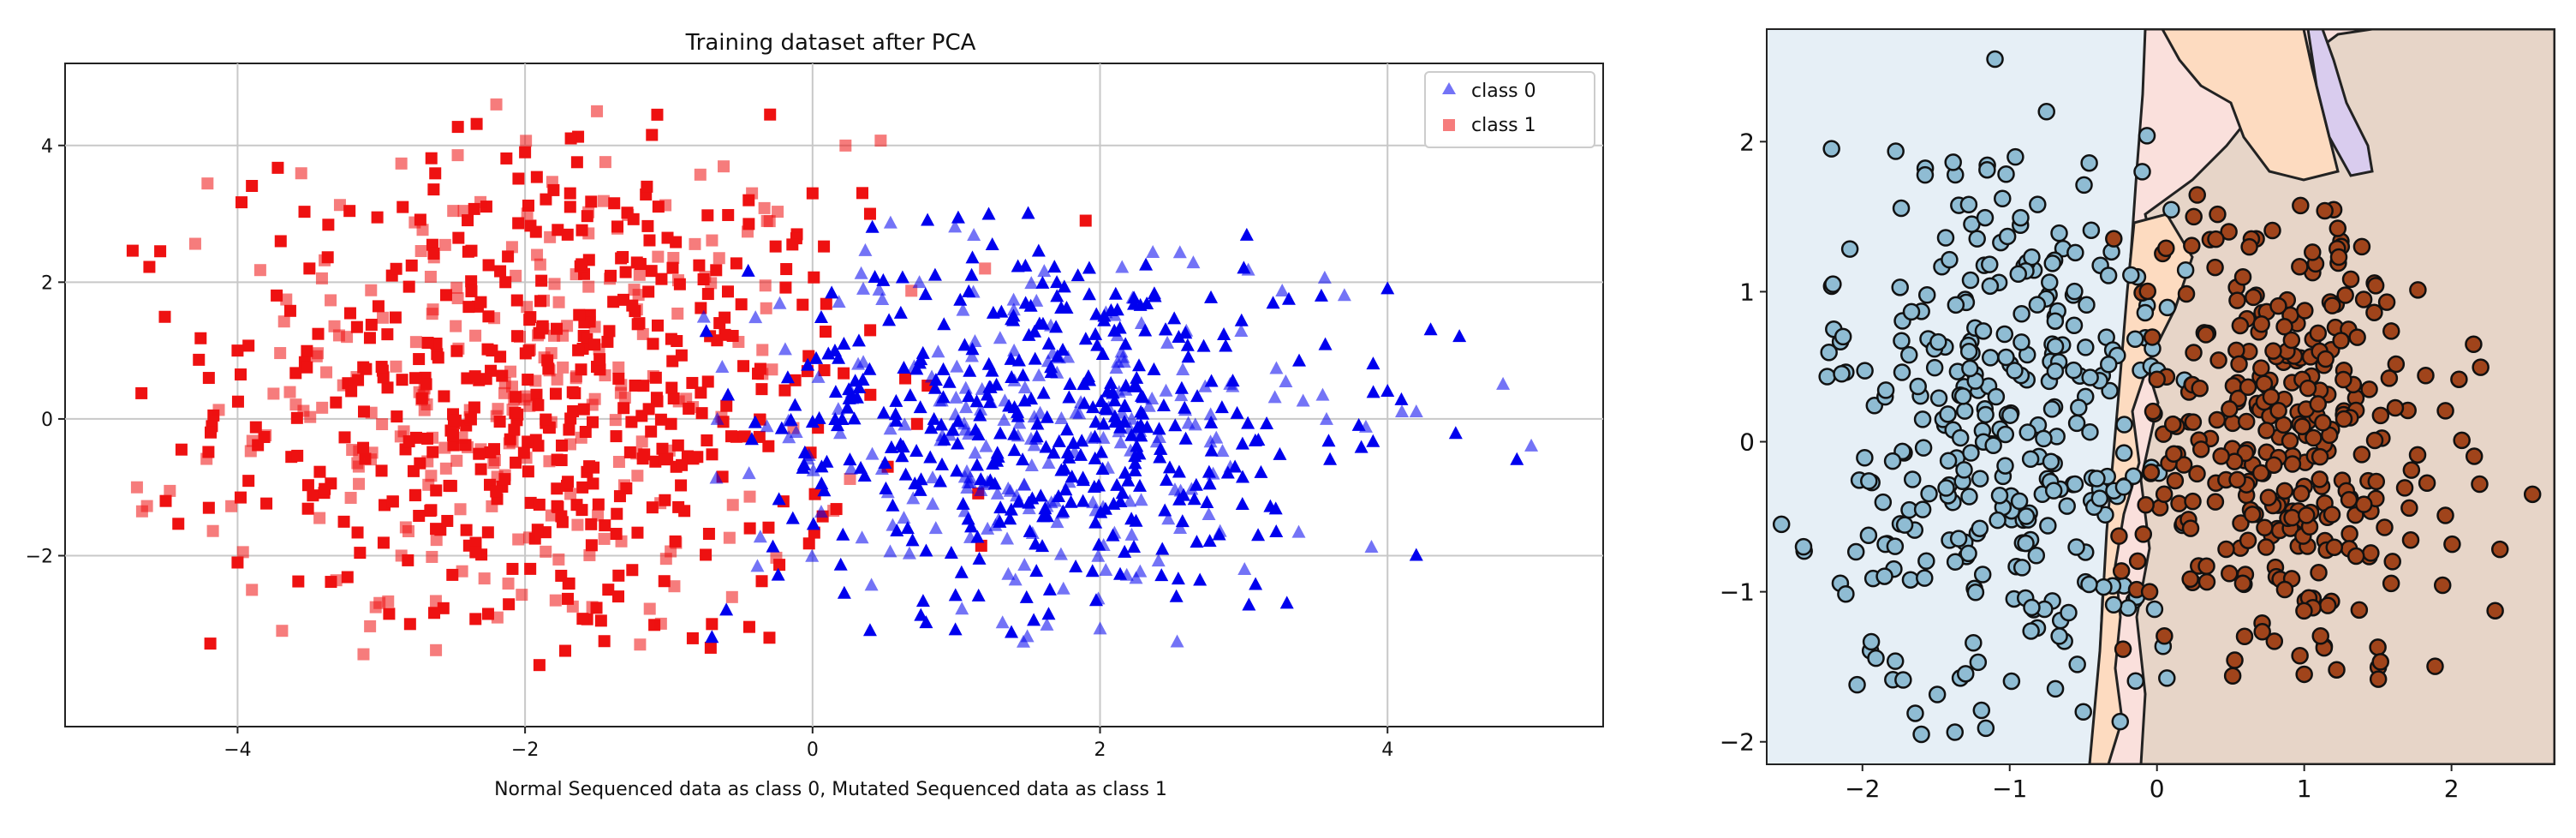 This screenshot has height=838, width=2576. Describe the element at coordinates (2157, 789) in the screenshot. I see `x-tick-label: 0` at that location.